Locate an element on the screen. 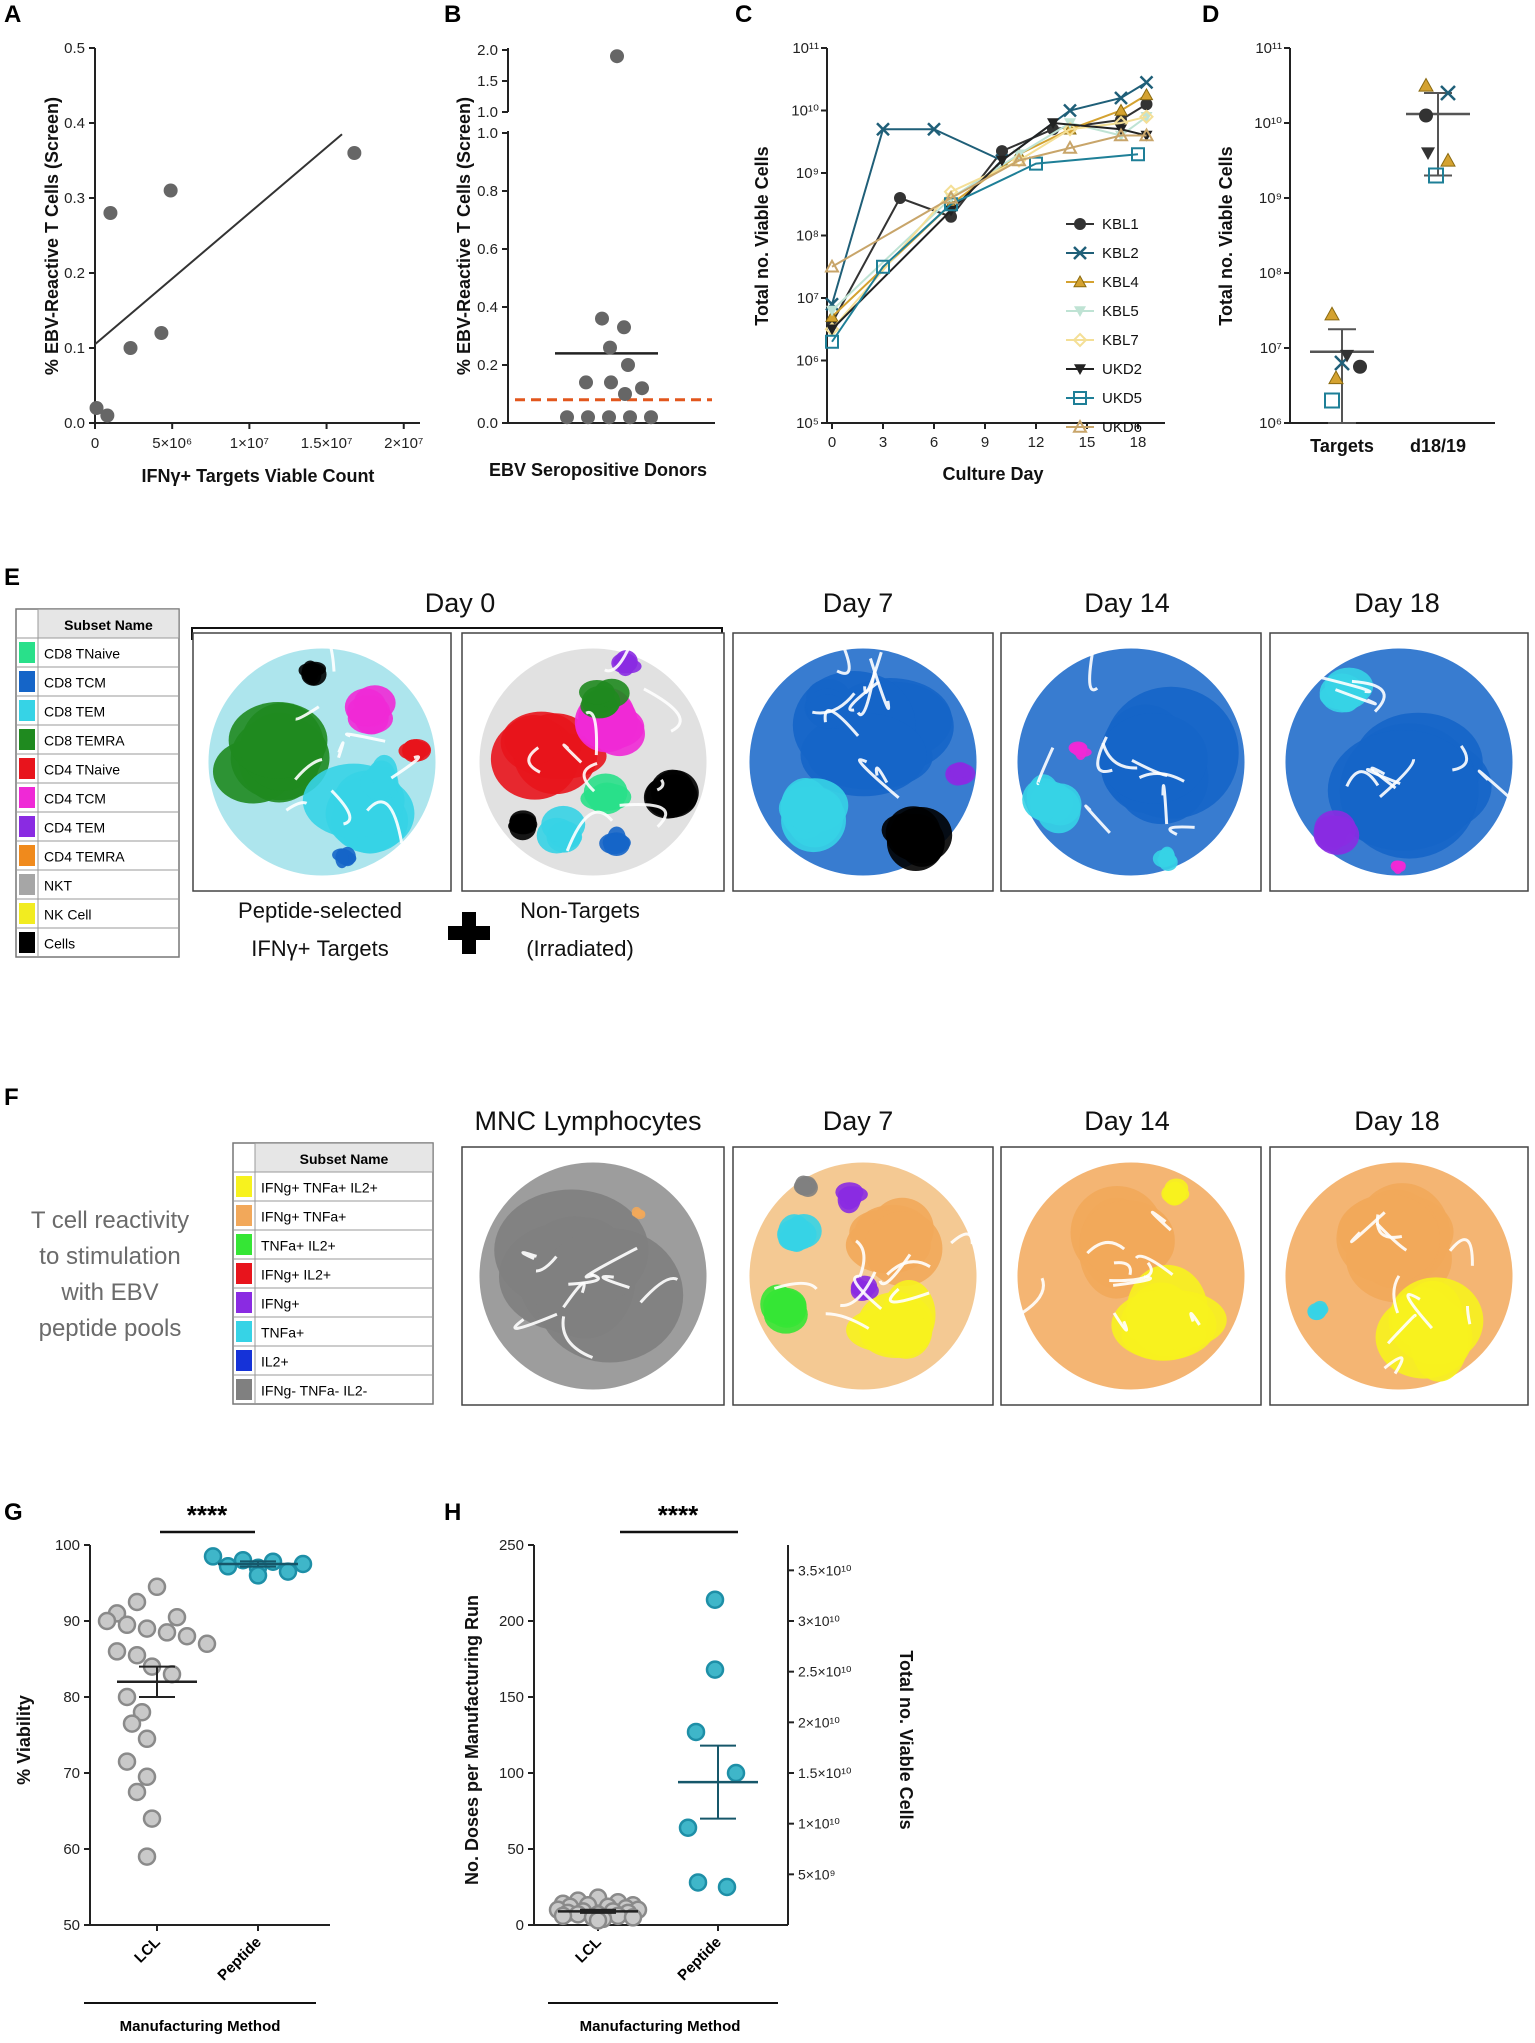 The height and width of the screenshot is (2043, 1535). panel-e-tsne-plots is located at coordinates (860, 762).